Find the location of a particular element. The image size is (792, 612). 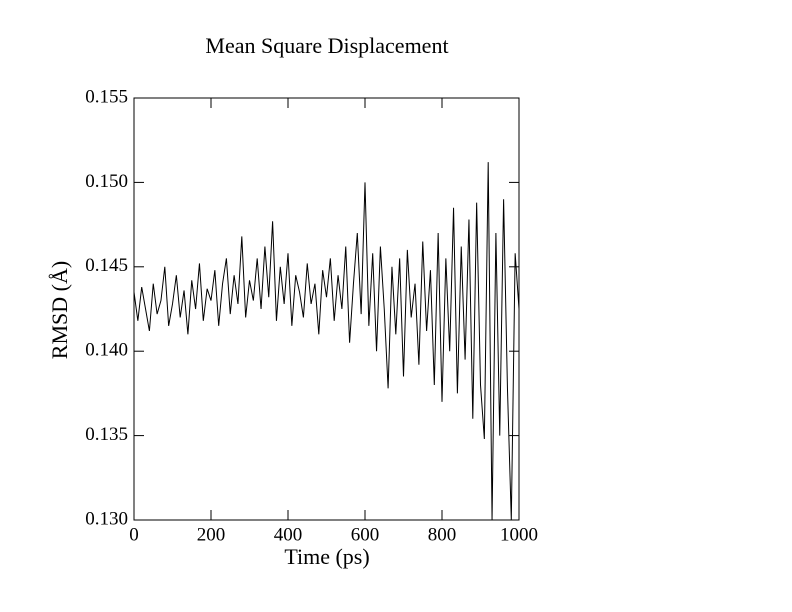

x-tick-label: 0 is located at coordinates (134, 534).